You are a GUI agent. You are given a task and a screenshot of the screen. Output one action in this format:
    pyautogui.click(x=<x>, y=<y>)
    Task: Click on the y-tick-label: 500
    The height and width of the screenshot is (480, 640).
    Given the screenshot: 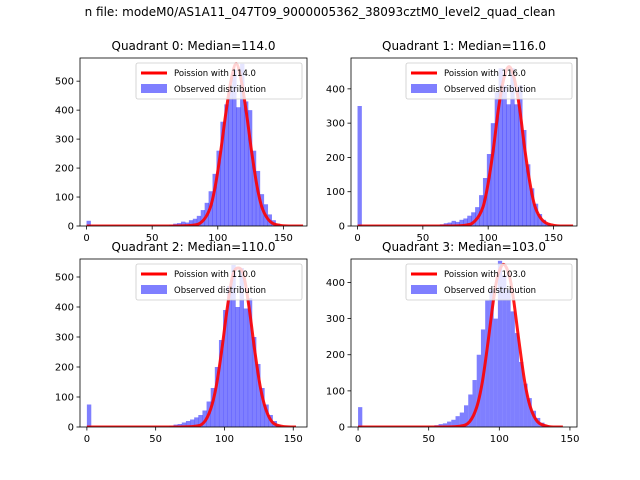 What is the action you would take?
    pyautogui.click(x=64, y=278)
    